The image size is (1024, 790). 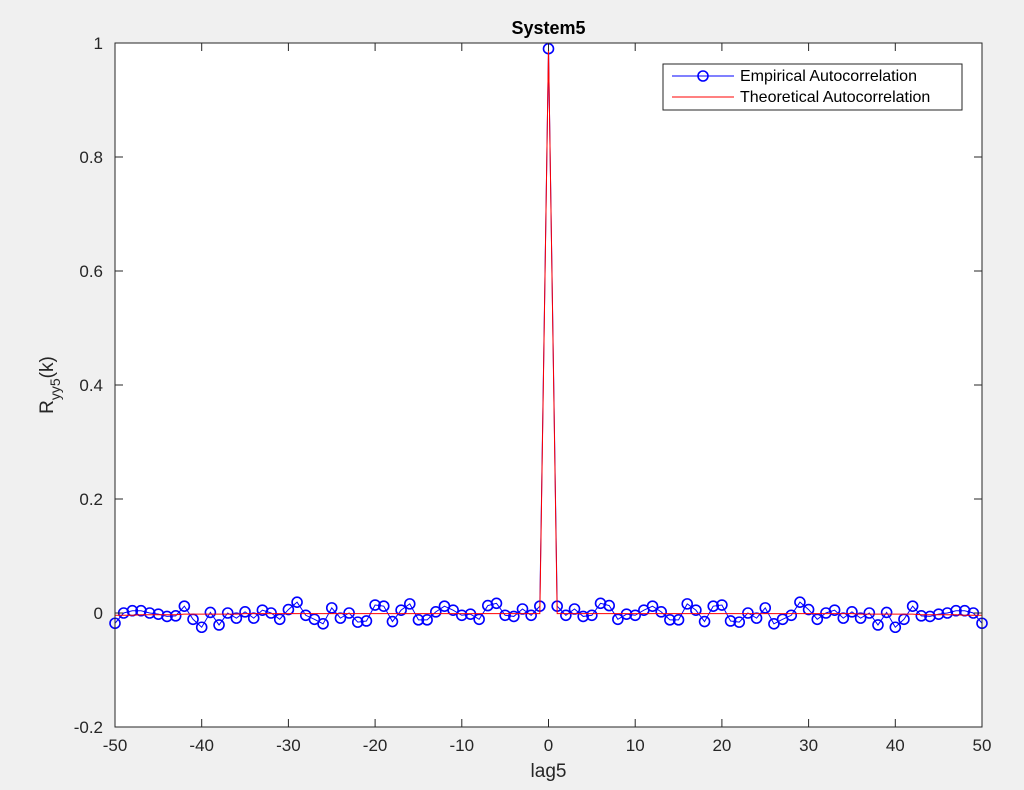 What do you see at coordinates (55, 389) in the screenshot?
I see `y-axis-label-sub: yy5` at bounding box center [55, 389].